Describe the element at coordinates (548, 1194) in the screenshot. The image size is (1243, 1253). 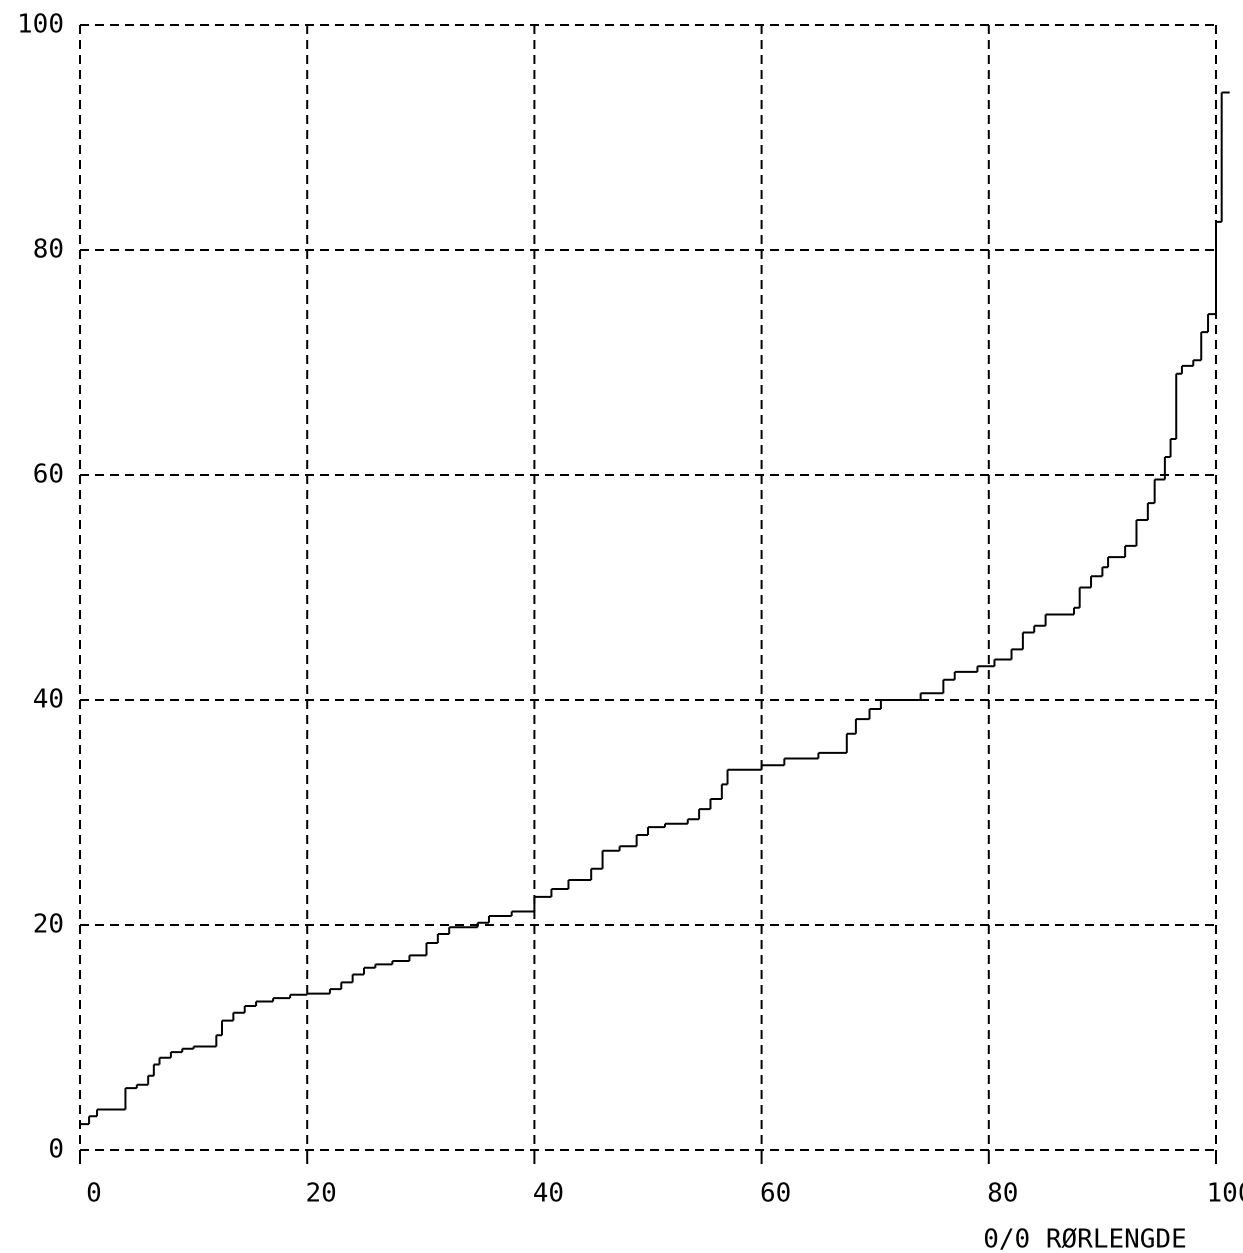
I see `x-tick-label: 40` at that location.